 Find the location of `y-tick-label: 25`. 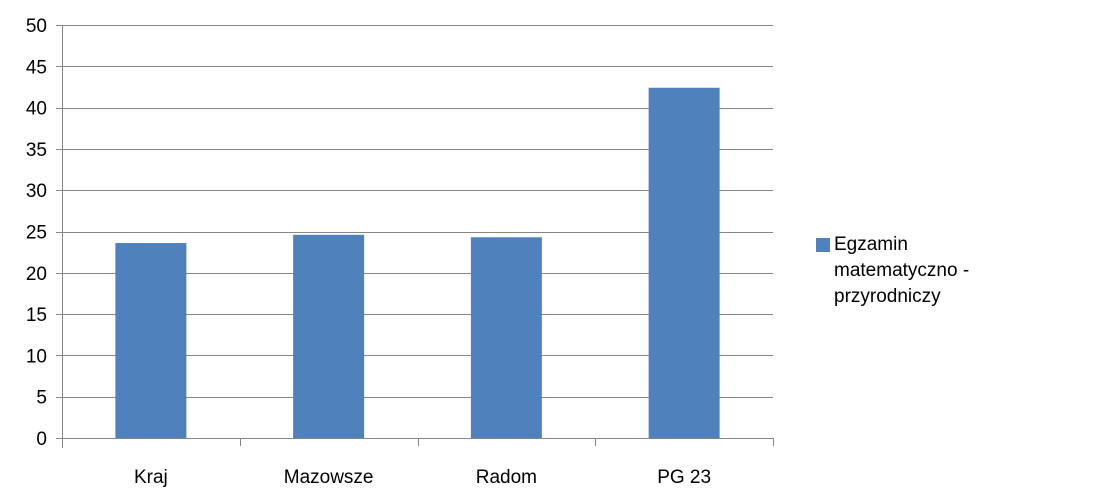

y-tick-label: 25 is located at coordinates (36, 233).